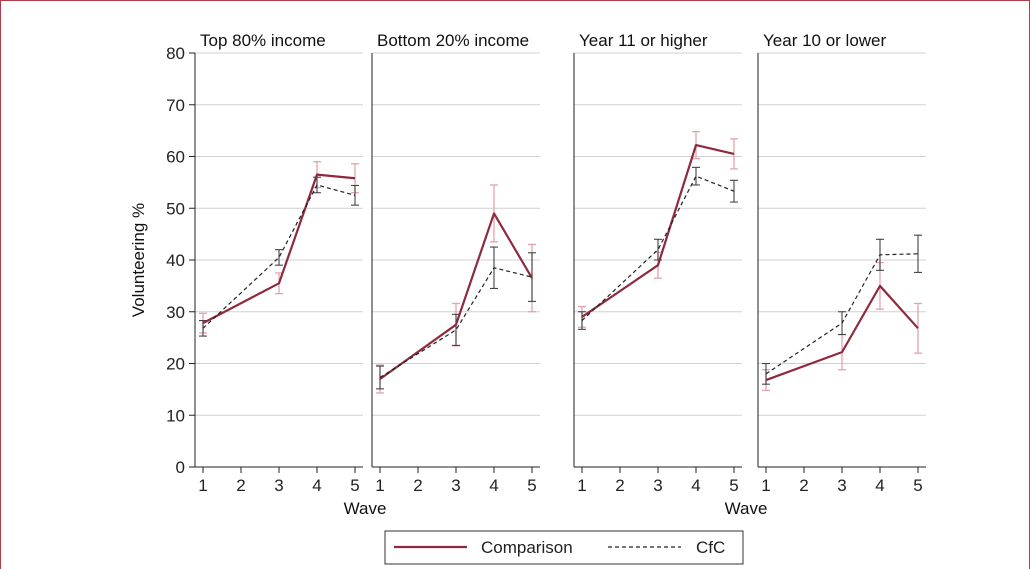 The height and width of the screenshot is (569, 1030). What do you see at coordinates (180, 467) in the screenshot?
I see `y-tick-label: 0` at bounding box center [180, 467].